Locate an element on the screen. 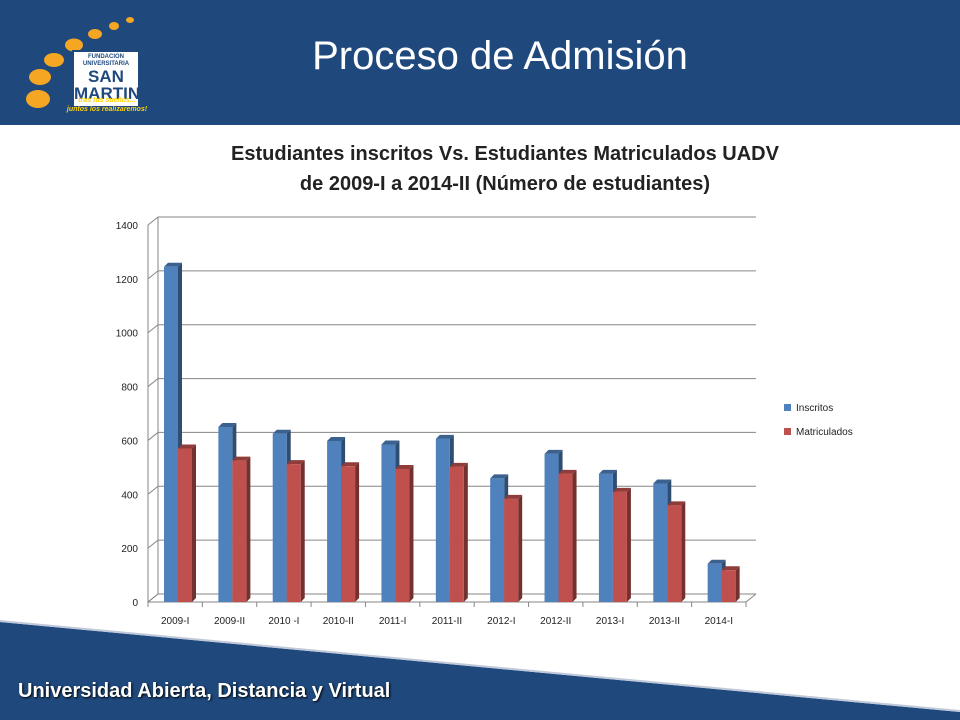  x-tick-label: 2011-II is located at coordinates (447, 621).